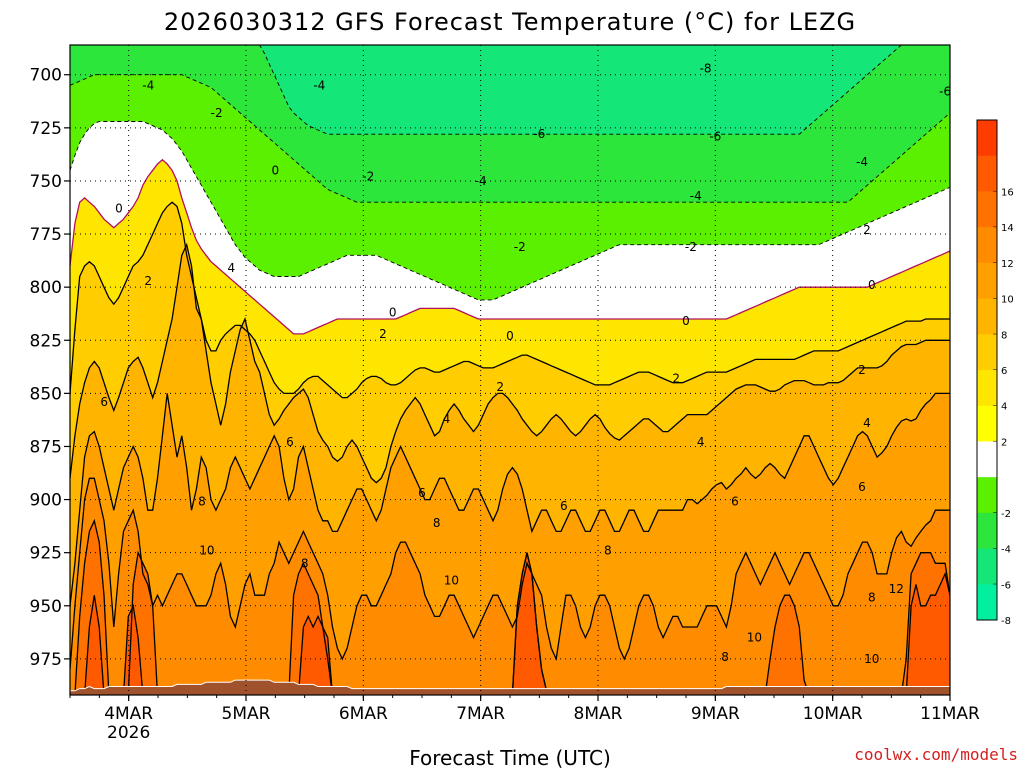  I want to click on credit-link: coolwx.com/models, so click(936, 754).